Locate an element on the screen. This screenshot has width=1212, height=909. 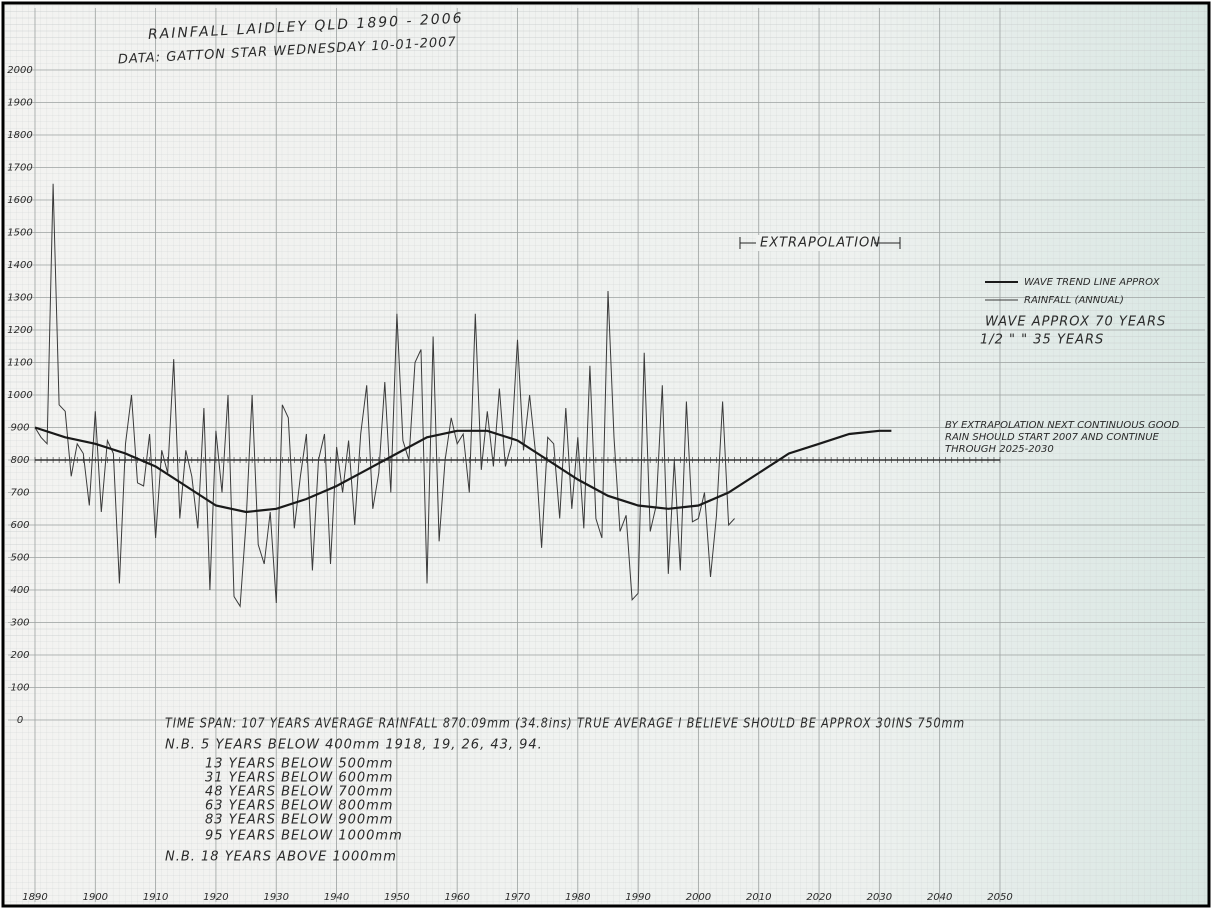
y-tick-label: 100 is located at coordinates (19, 688).